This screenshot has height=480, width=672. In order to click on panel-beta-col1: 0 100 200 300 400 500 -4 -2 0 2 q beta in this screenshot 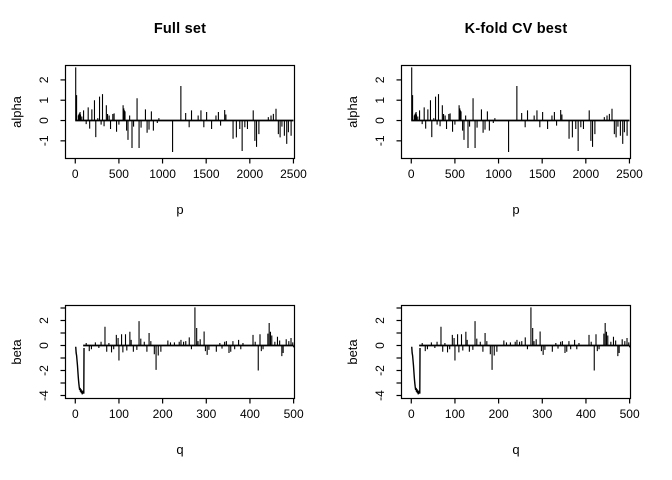, I will do `click(492, 380)`.